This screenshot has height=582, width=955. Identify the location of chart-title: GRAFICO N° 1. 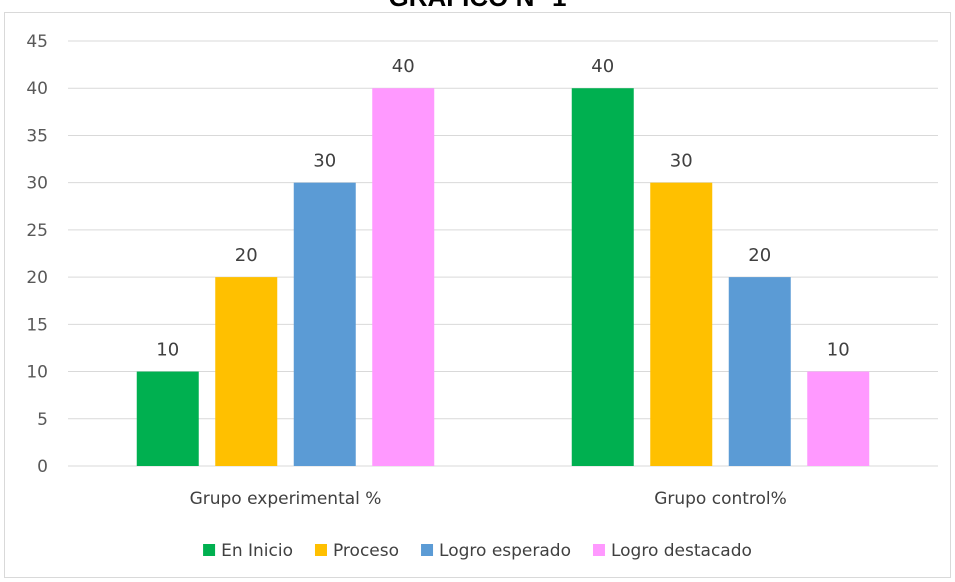
(477, 6).